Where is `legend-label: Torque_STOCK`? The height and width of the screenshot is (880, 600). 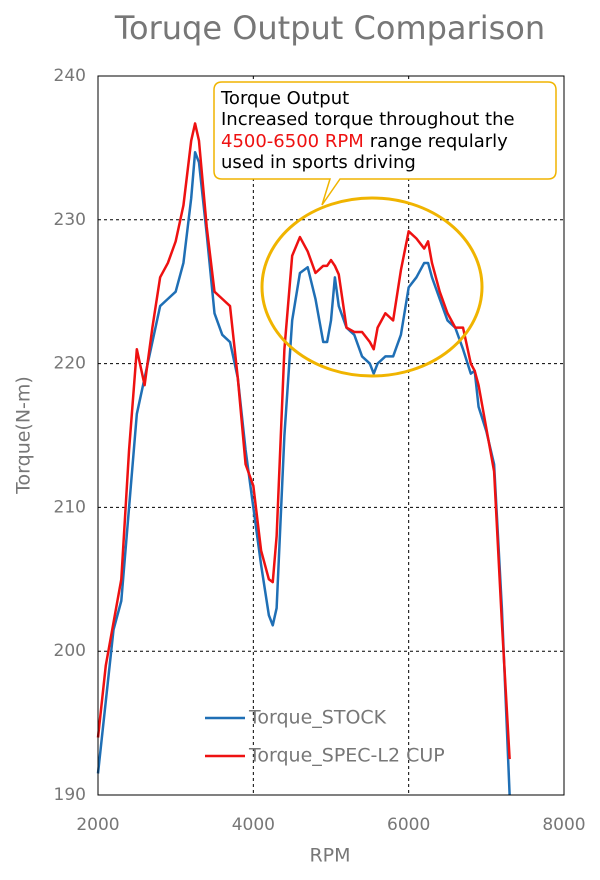
legend-label: Torque_STOCK is located at coordinates (317, 718).